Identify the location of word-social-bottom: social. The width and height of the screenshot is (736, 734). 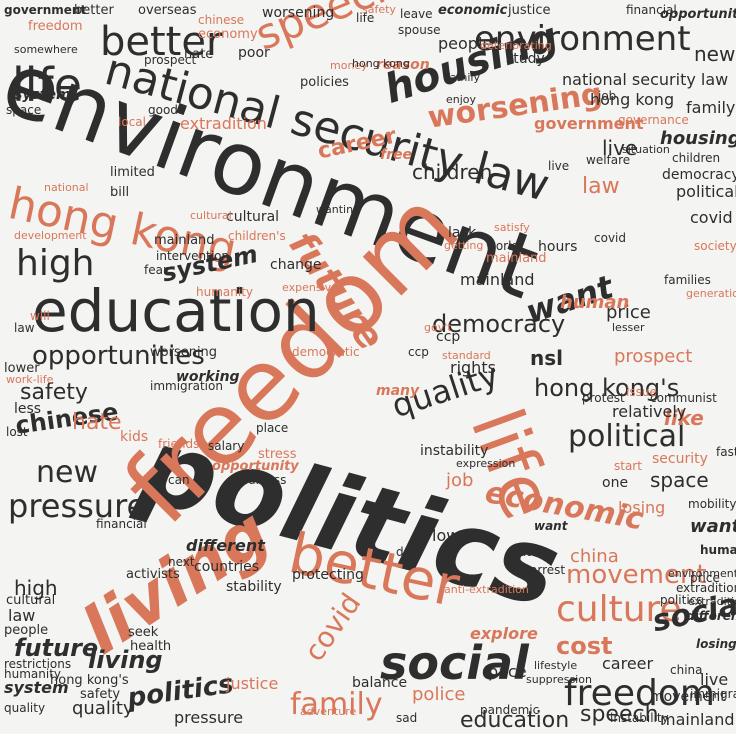
(454, 663).